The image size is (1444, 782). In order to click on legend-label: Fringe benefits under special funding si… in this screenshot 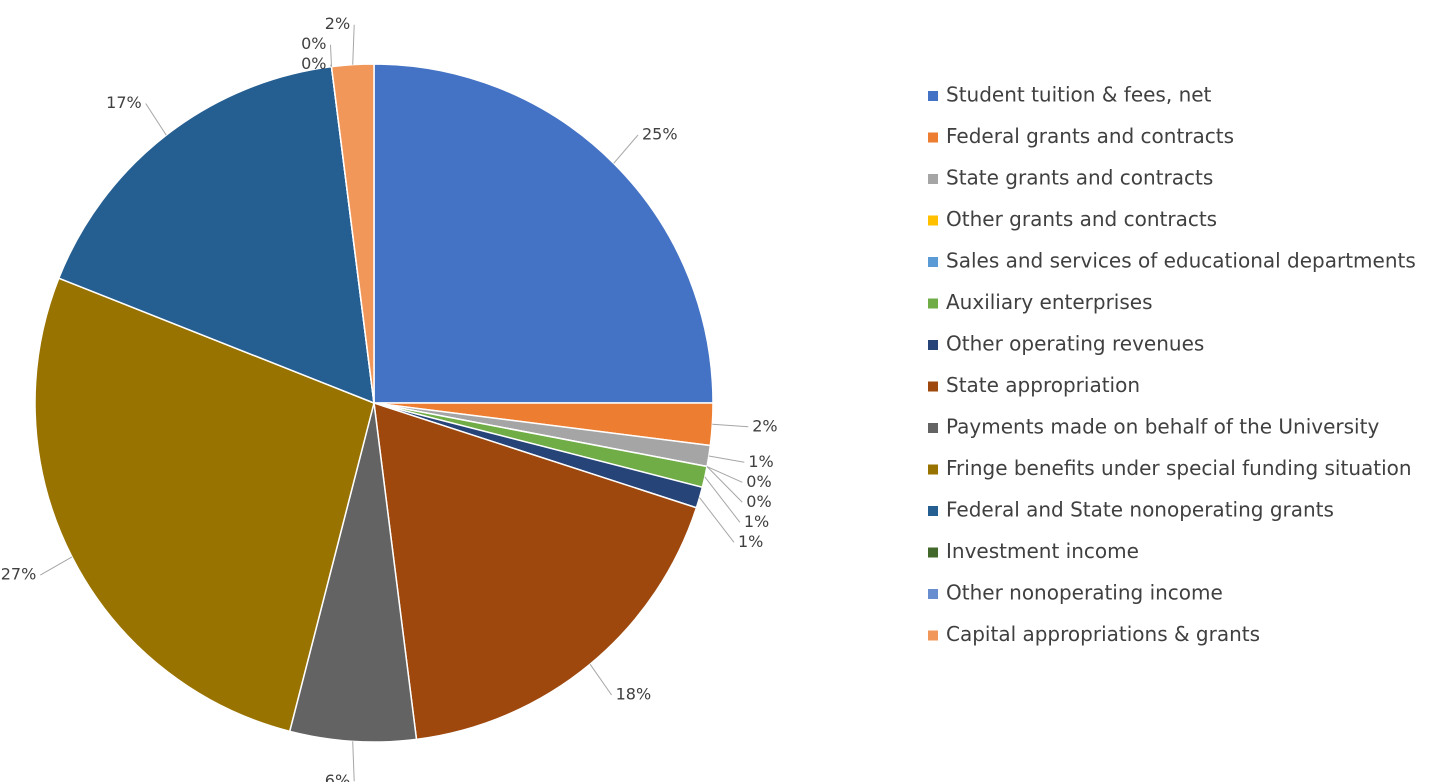, I will do `click(1179, 468)`.